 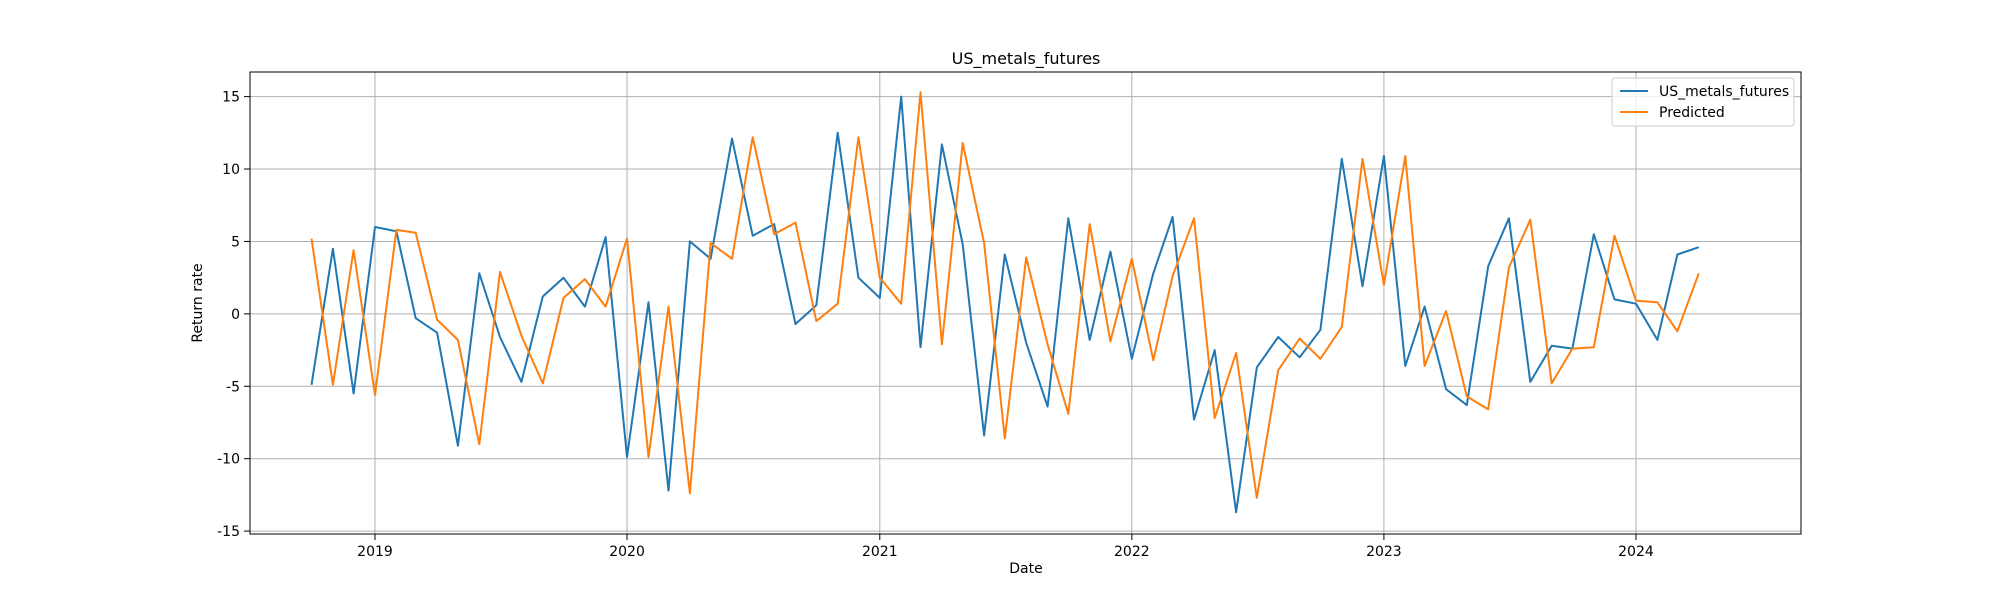 I want to click on y-tick-label: 0, so click(x=235, y=315).